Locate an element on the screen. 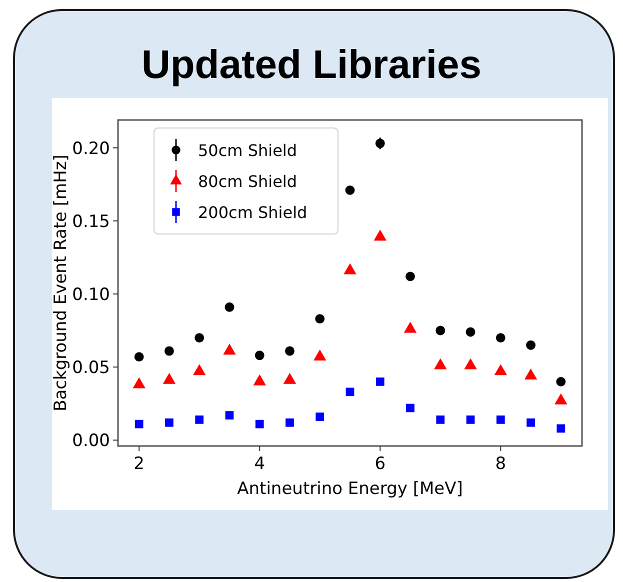  x-tick-label: 6 is located at coordinates (380, 464).